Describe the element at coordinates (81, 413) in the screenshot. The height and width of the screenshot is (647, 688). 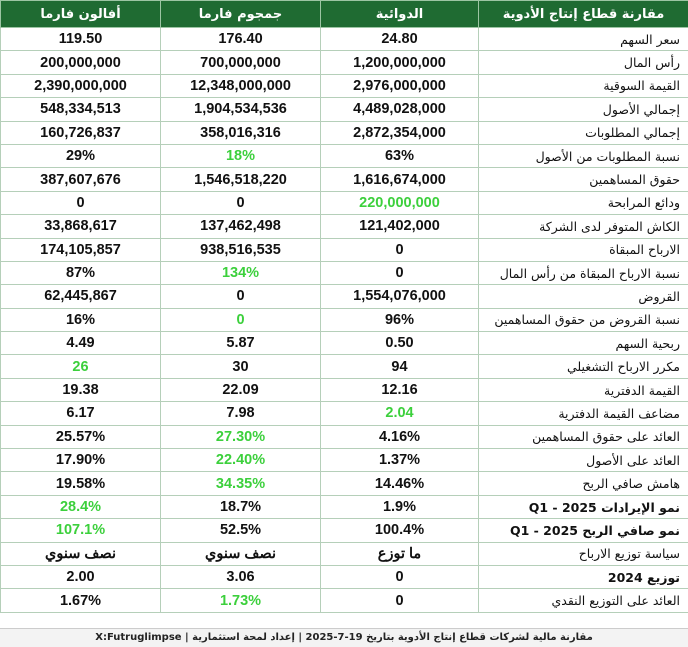
I see `cell-avalon: 6.17` at that location.